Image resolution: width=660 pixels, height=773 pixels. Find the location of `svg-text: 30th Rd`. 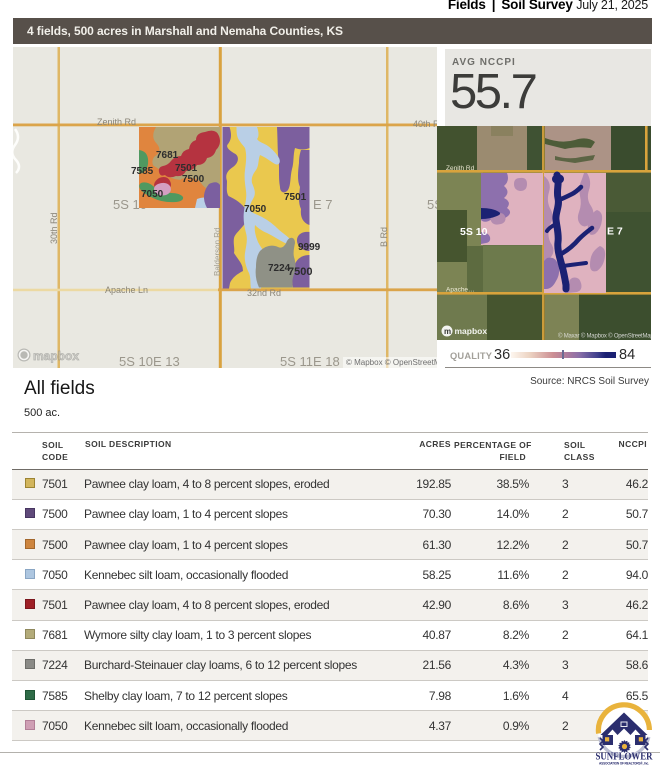

svg-text: 30th Rd is located at coordinates (54, 228).